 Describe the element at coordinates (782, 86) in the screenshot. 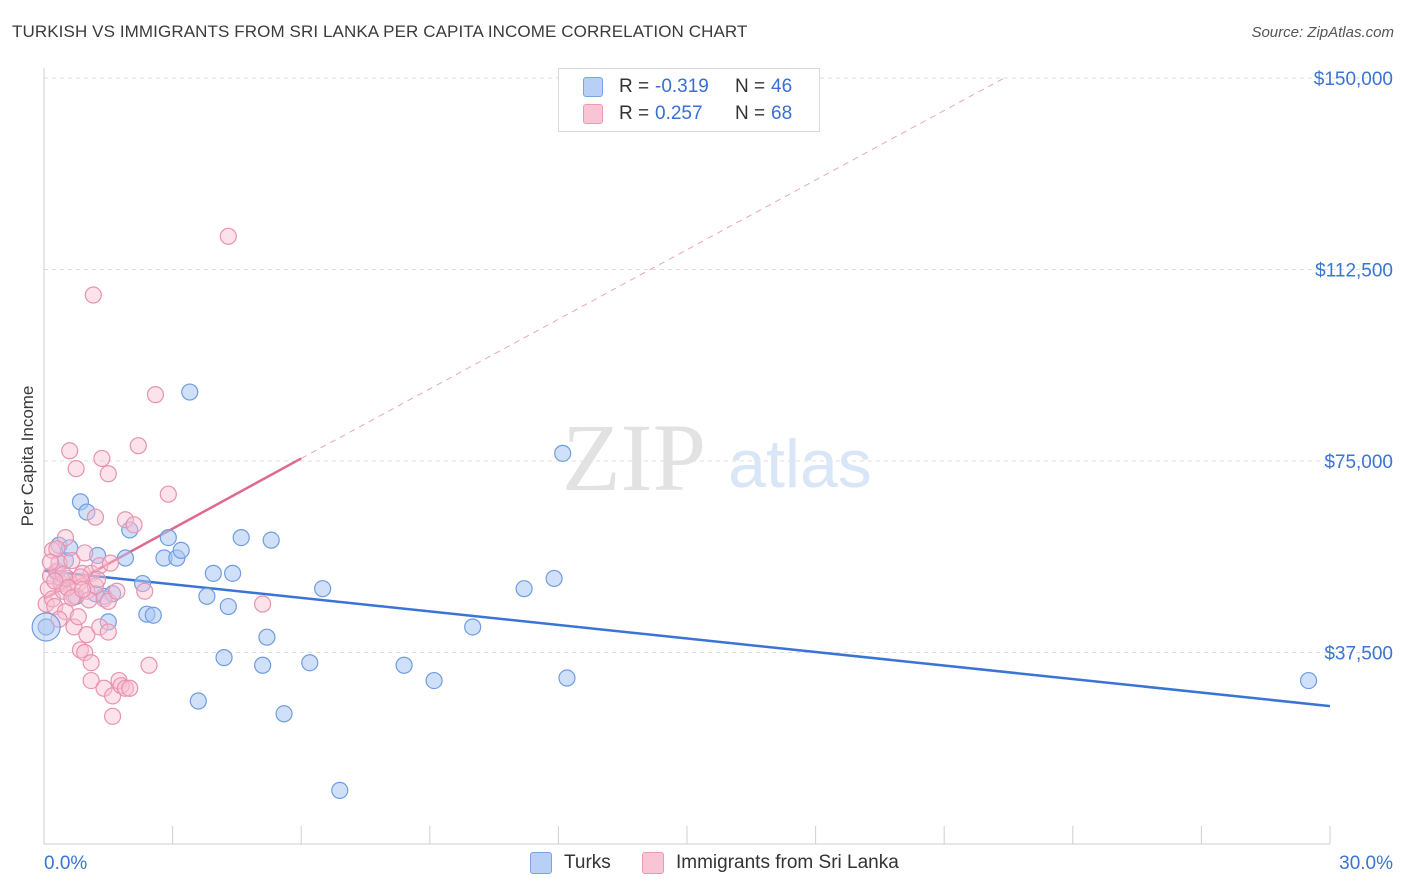

I see `legend-n-value: 46` at that location.